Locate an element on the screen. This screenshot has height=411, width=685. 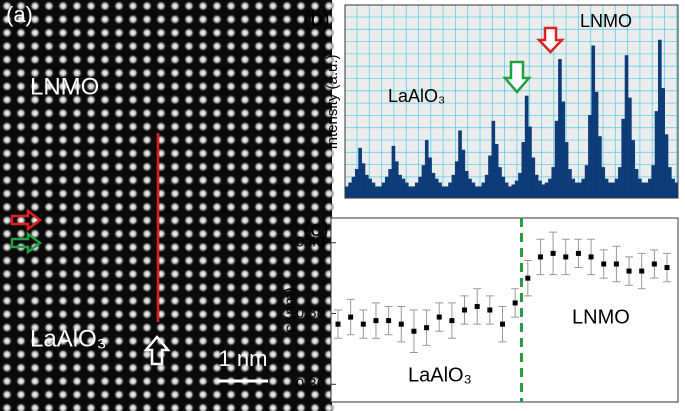
white-arrow is located at coordinates (157, 350).